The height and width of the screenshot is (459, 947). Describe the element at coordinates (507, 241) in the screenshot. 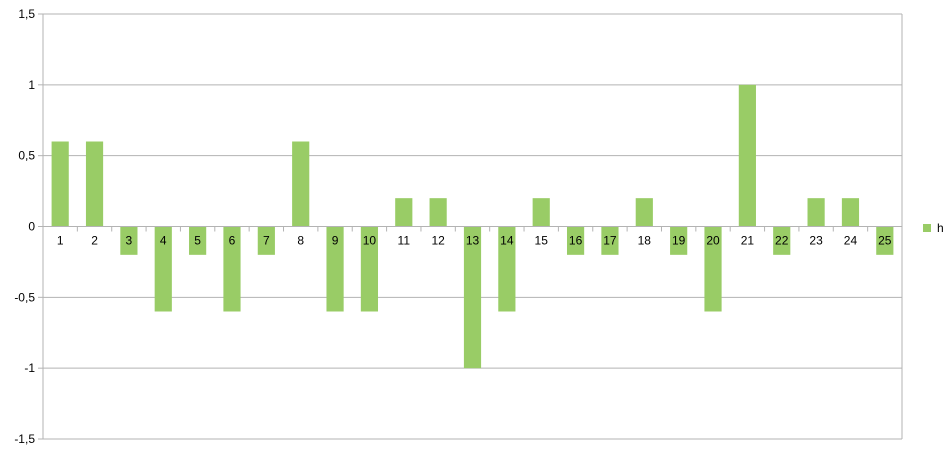

I see `x-tick-label: 14` at that location.